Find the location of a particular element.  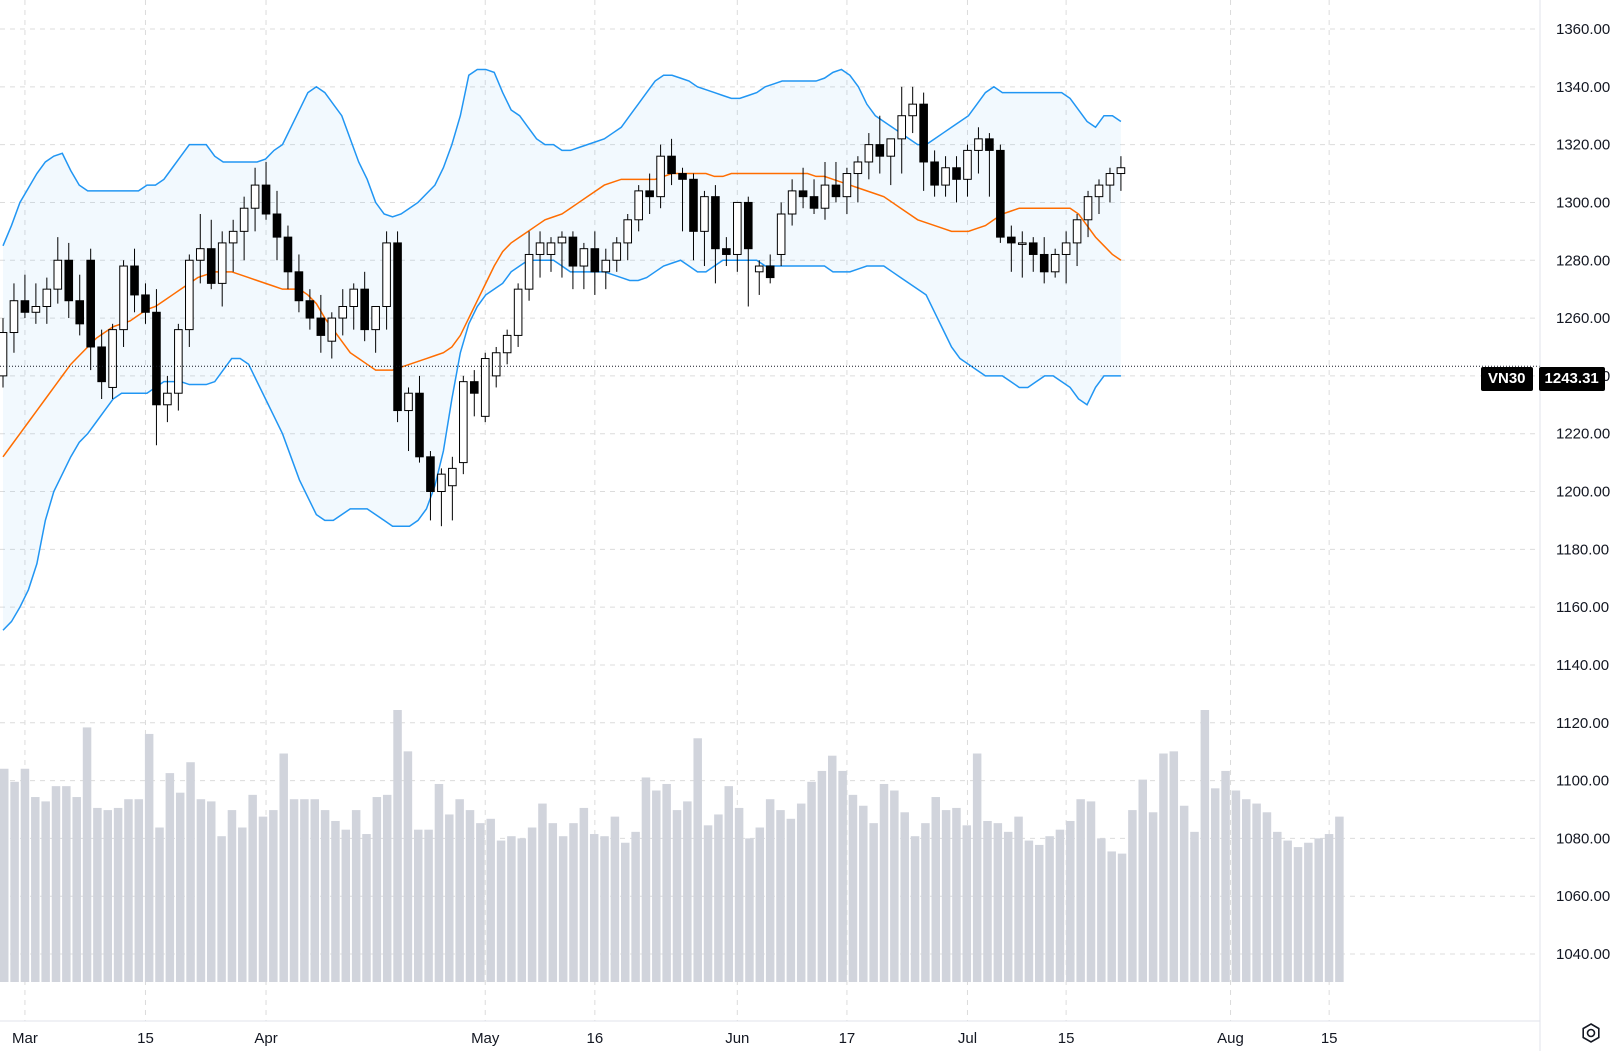

y-tick-label: 1300.00 is located at coordinates (1583, 202).